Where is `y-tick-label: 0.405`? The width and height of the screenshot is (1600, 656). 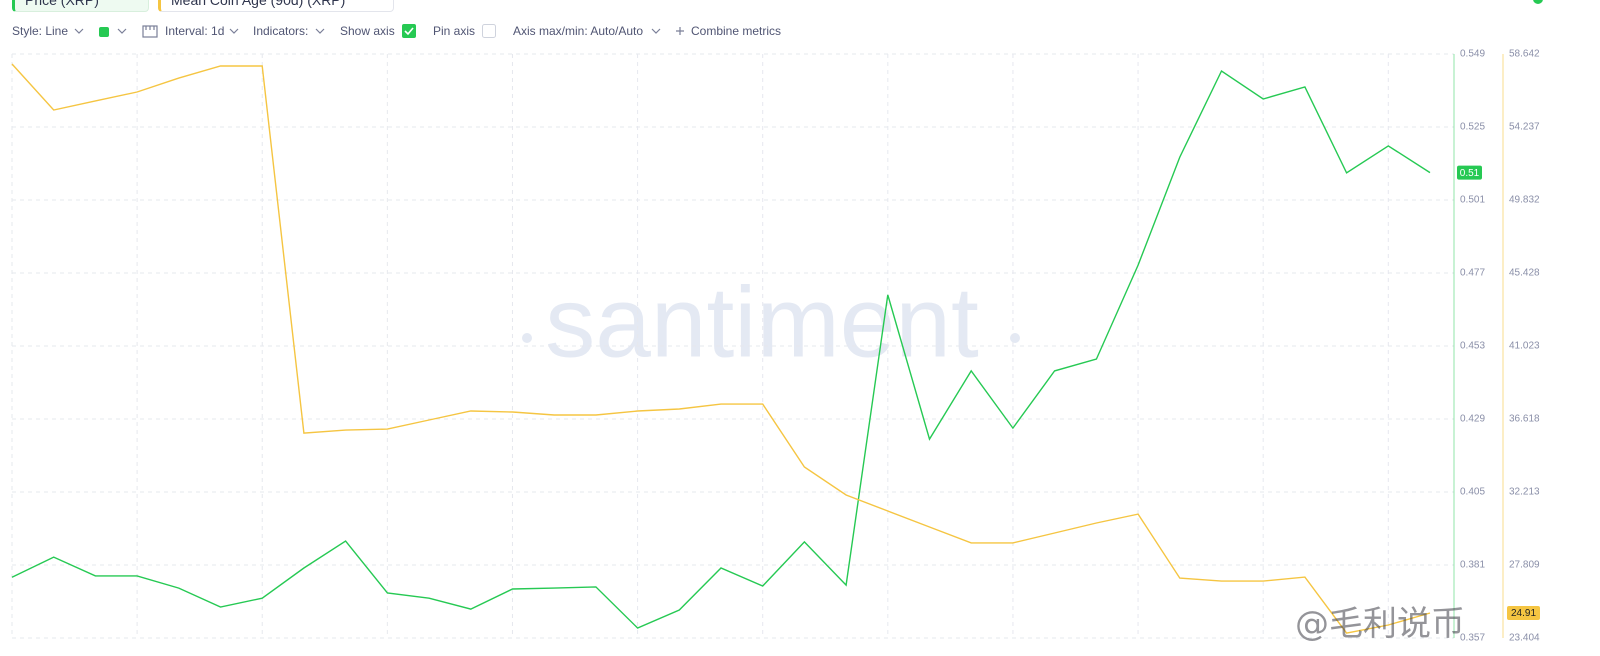 y-tick-label: 0.405 is located at coordinates (1472, 492).